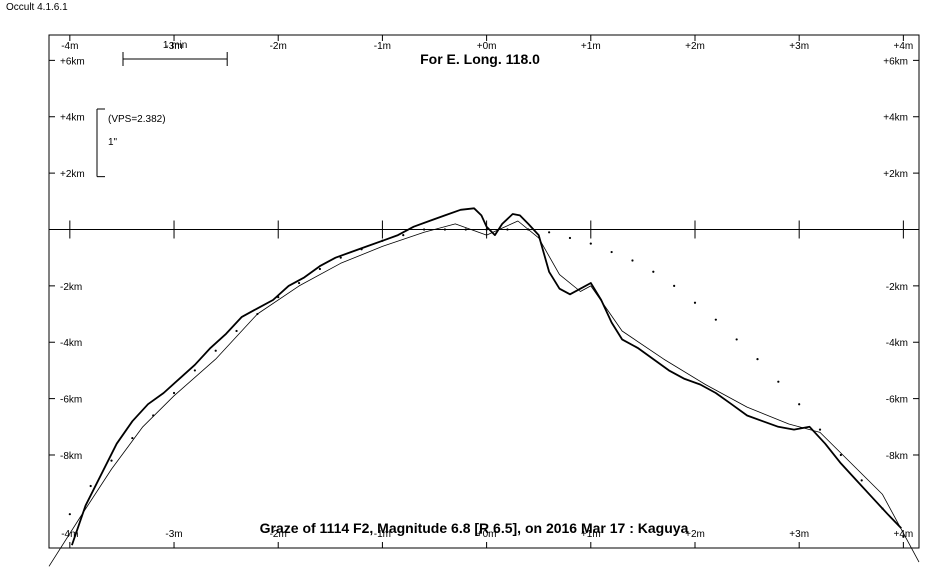 The image size is (950, 580). What do you see at coordinates (72, 61) in the screenshot?
I see `y-tick-label-left: +6km` at bounding box center [72, 61].